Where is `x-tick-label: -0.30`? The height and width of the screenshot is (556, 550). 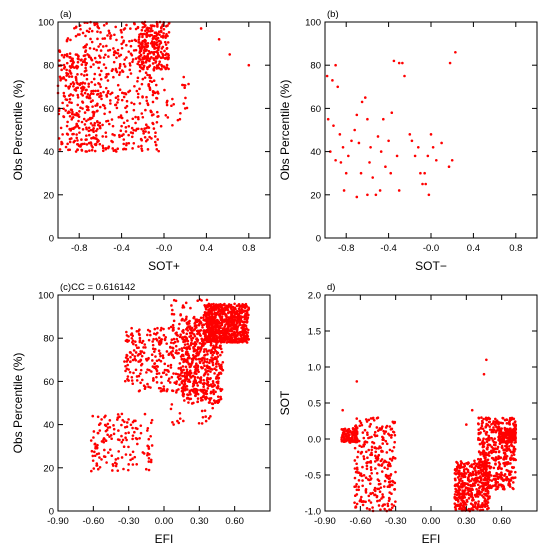 x-tick-label: -0.30 is located at coordinates (129, 521).